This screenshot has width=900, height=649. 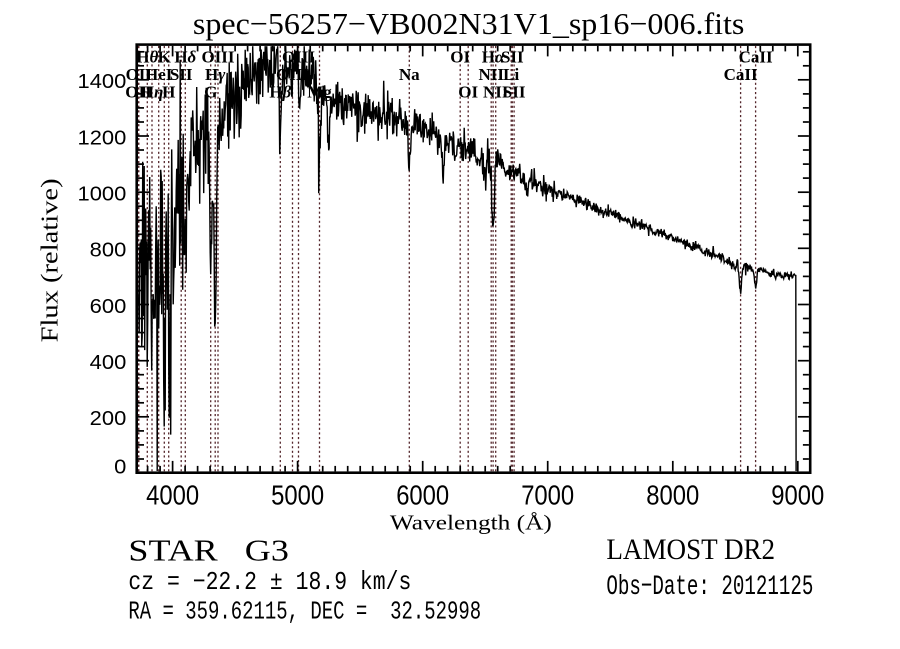 What do you see at coordinates (108, 306) in the screenshot?
I see `svg-text: 600` at bounding box center [108, 306].